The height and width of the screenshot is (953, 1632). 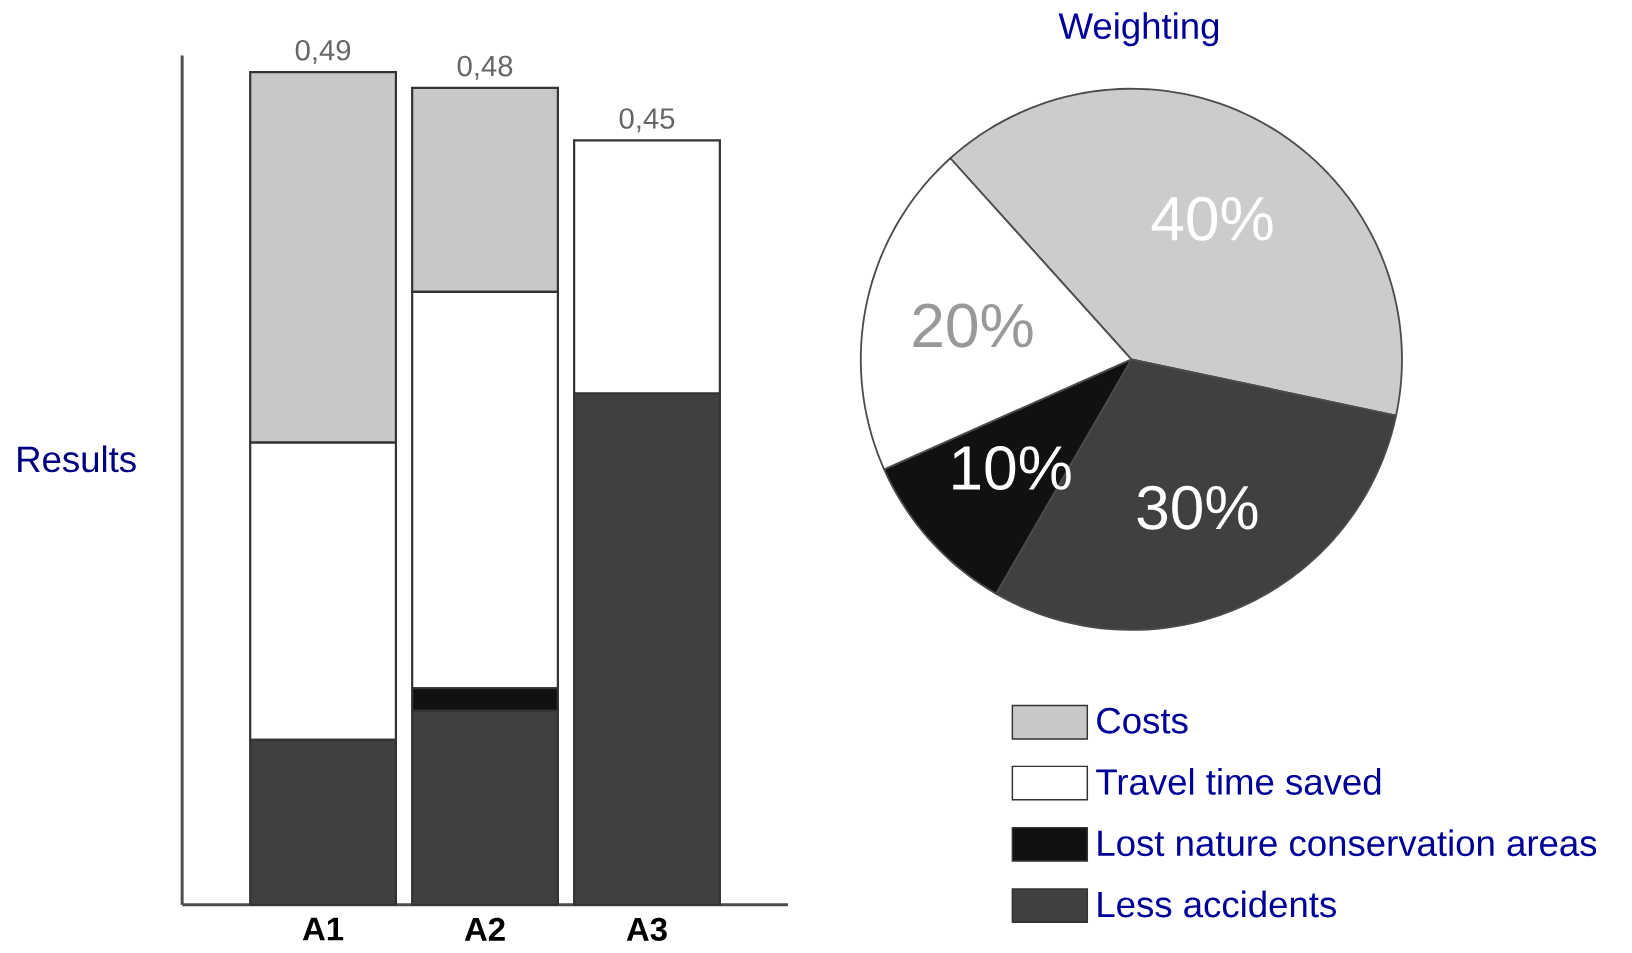 I want to click on data-label: 30%, so click(x=1197, y=507).